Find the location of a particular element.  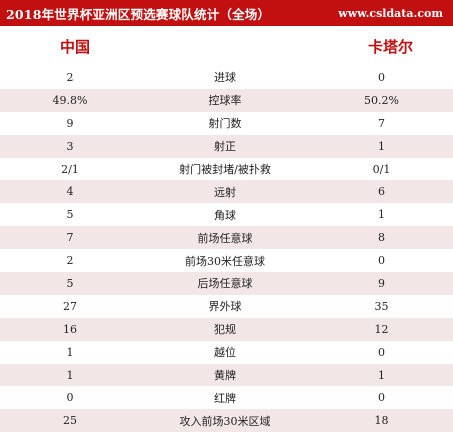

stat-label: 角球 is located at coordinates (225, 215).